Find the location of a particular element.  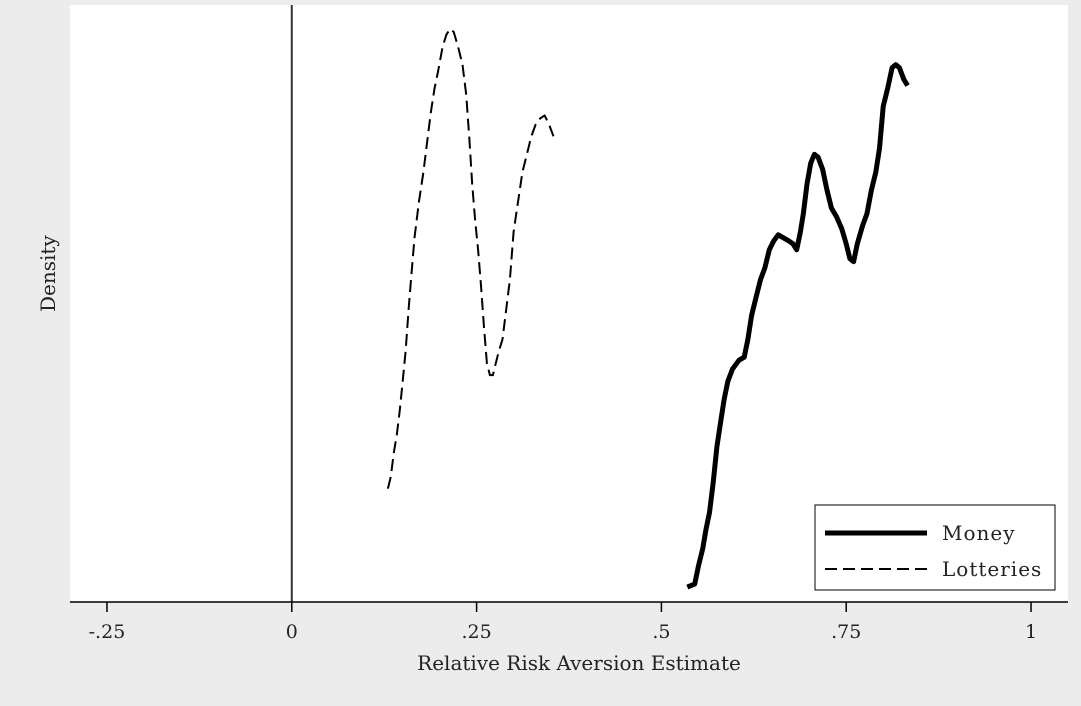

legend: Money Lotteries is located at coordinates (935, 547).